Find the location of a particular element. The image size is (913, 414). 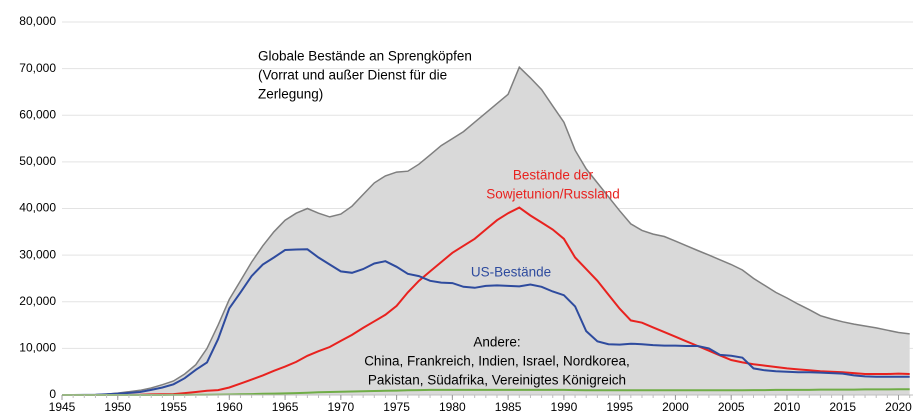

x-tick-label: 2005 is located at coordinates (731, 407).